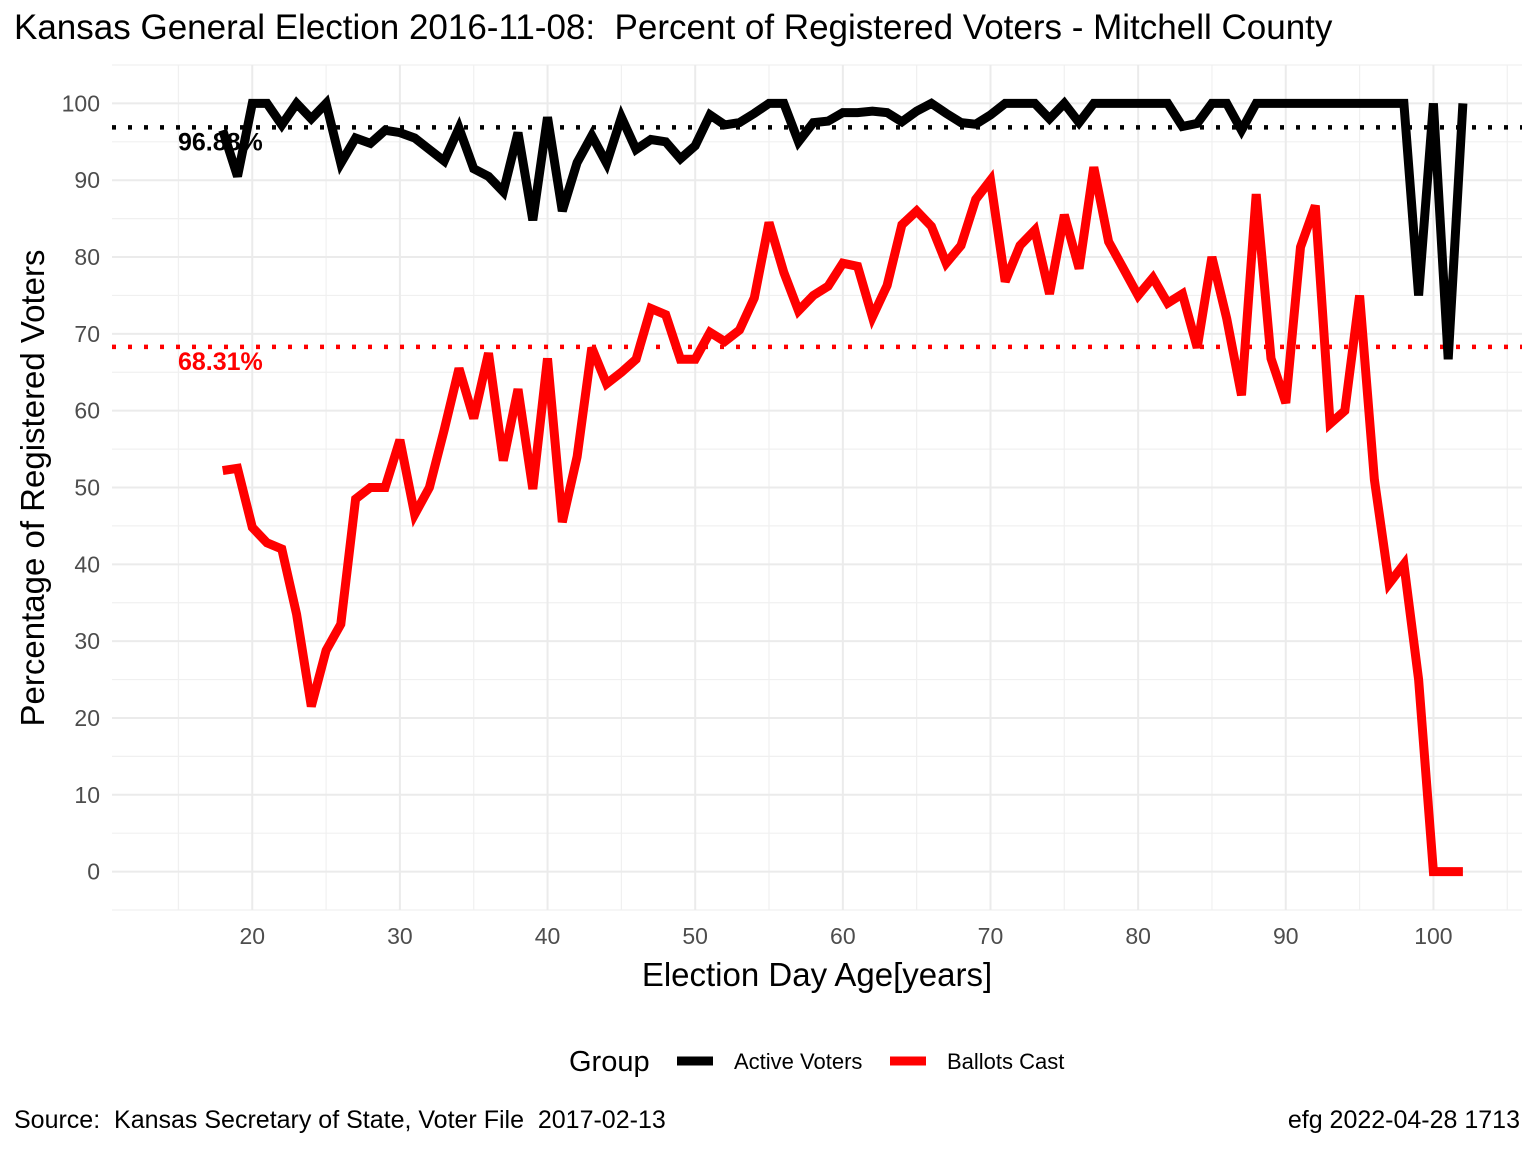 The width and height of the screenshot is (1536, 1152). I want to click on y-tick-label: 80, so click(87, 257).